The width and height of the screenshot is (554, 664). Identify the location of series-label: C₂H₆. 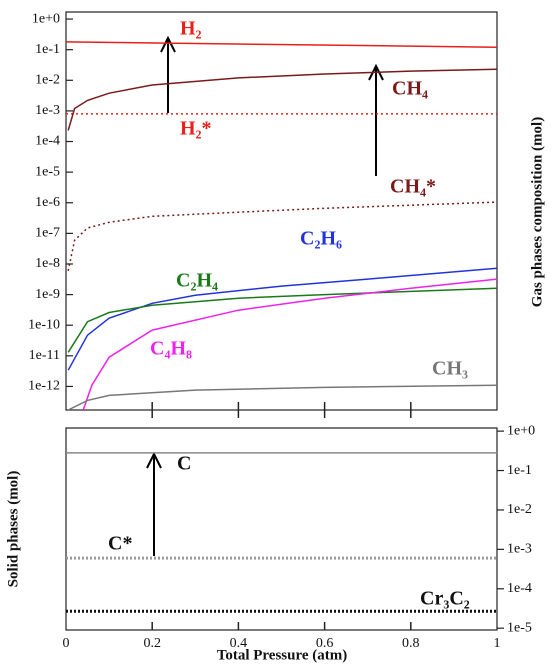
(321, 239).